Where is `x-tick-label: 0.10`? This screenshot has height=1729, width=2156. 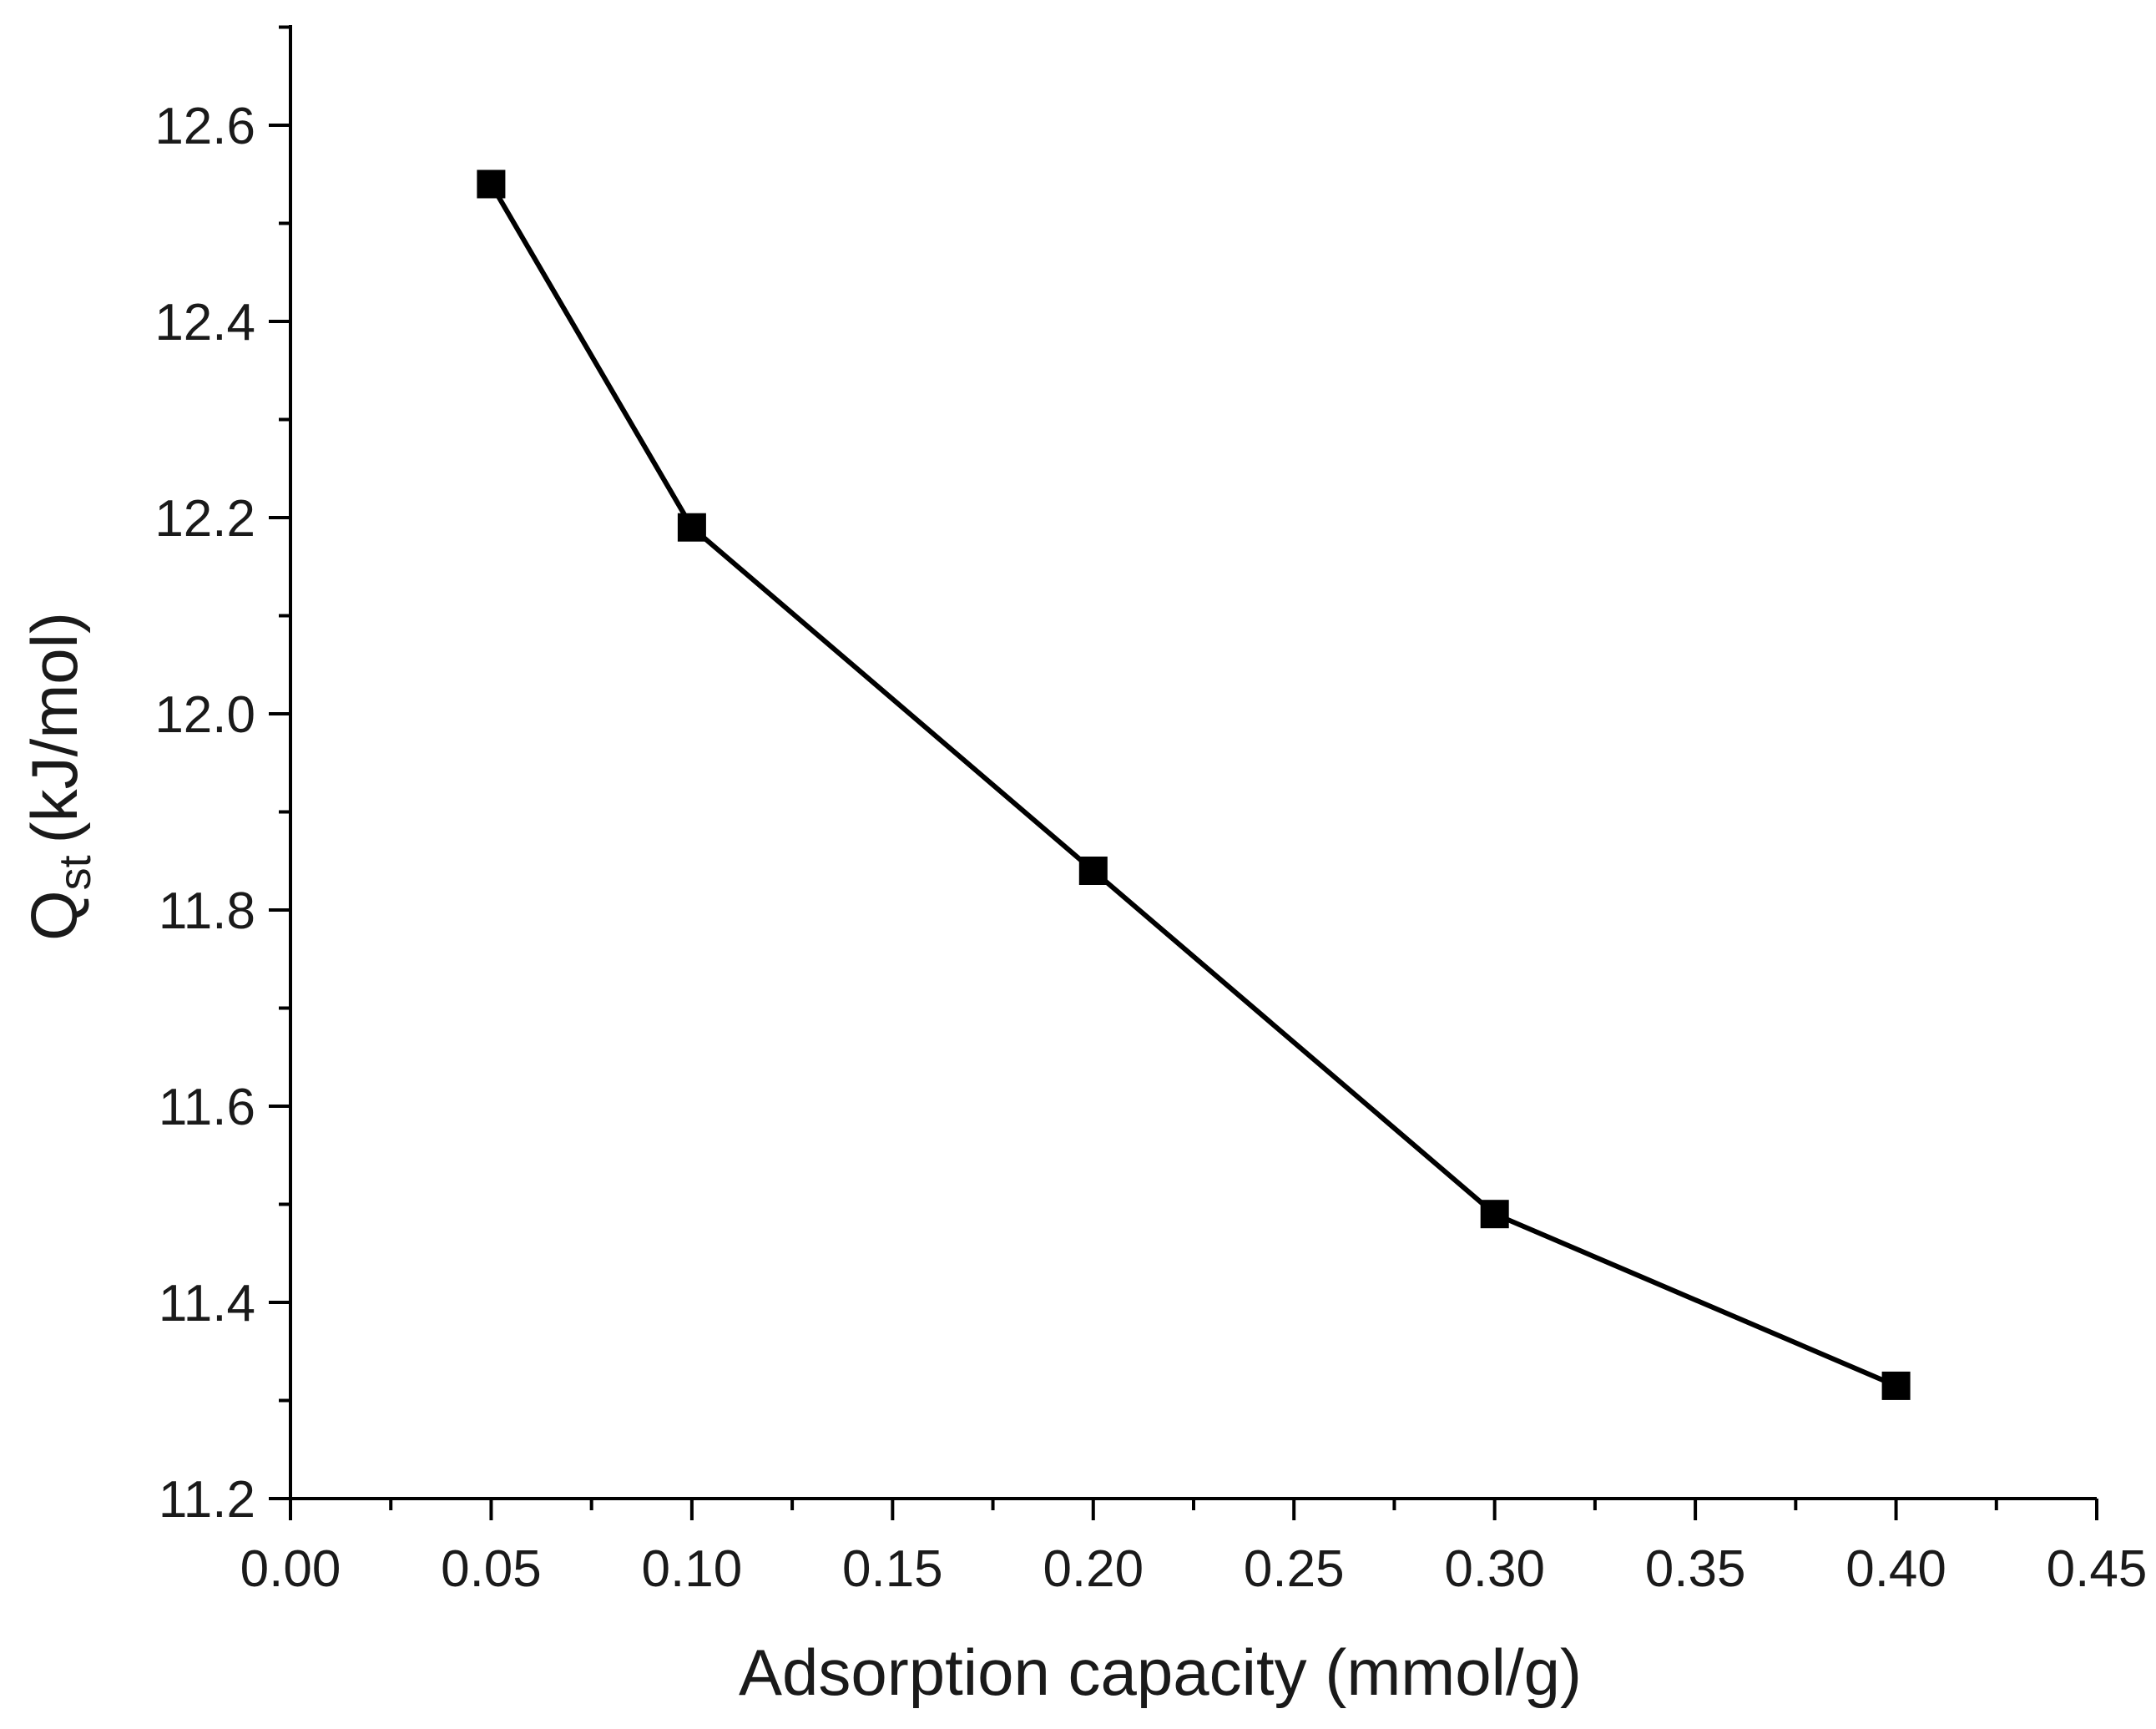
x-tick-label: 0.10 is located at coordinates (692, 1569).